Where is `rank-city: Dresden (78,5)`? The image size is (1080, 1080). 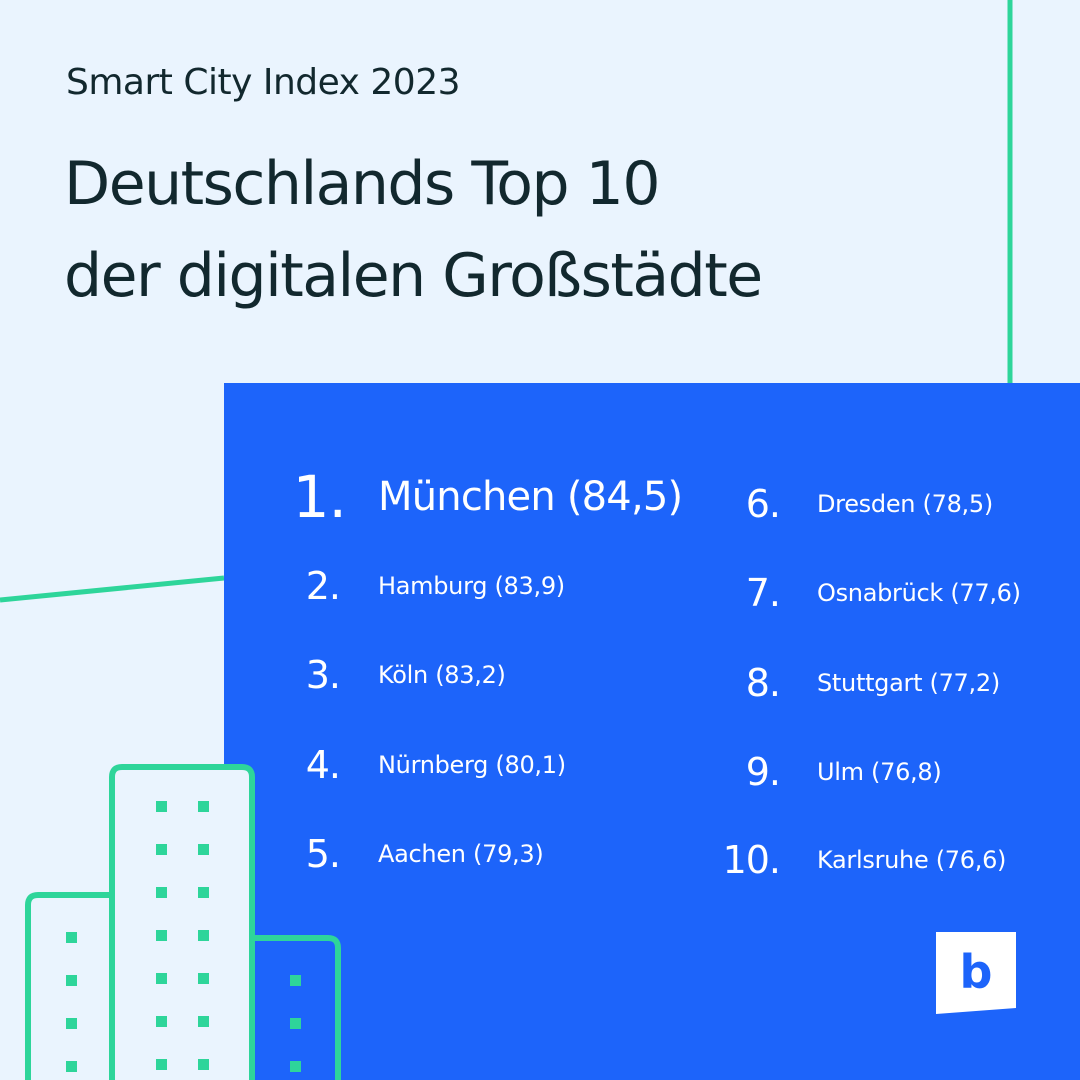 rank-city: Dresden (78,5) is located at coordinates (905, 504).